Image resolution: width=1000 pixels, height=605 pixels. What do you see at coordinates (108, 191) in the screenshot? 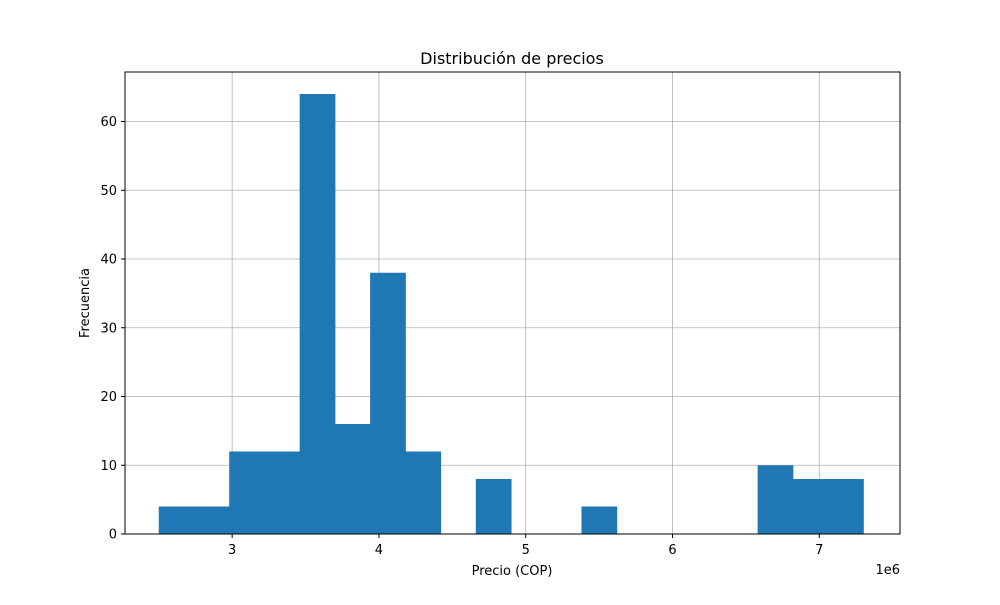
I see `y-tick-label: 50` at bounding box center [108, 191].